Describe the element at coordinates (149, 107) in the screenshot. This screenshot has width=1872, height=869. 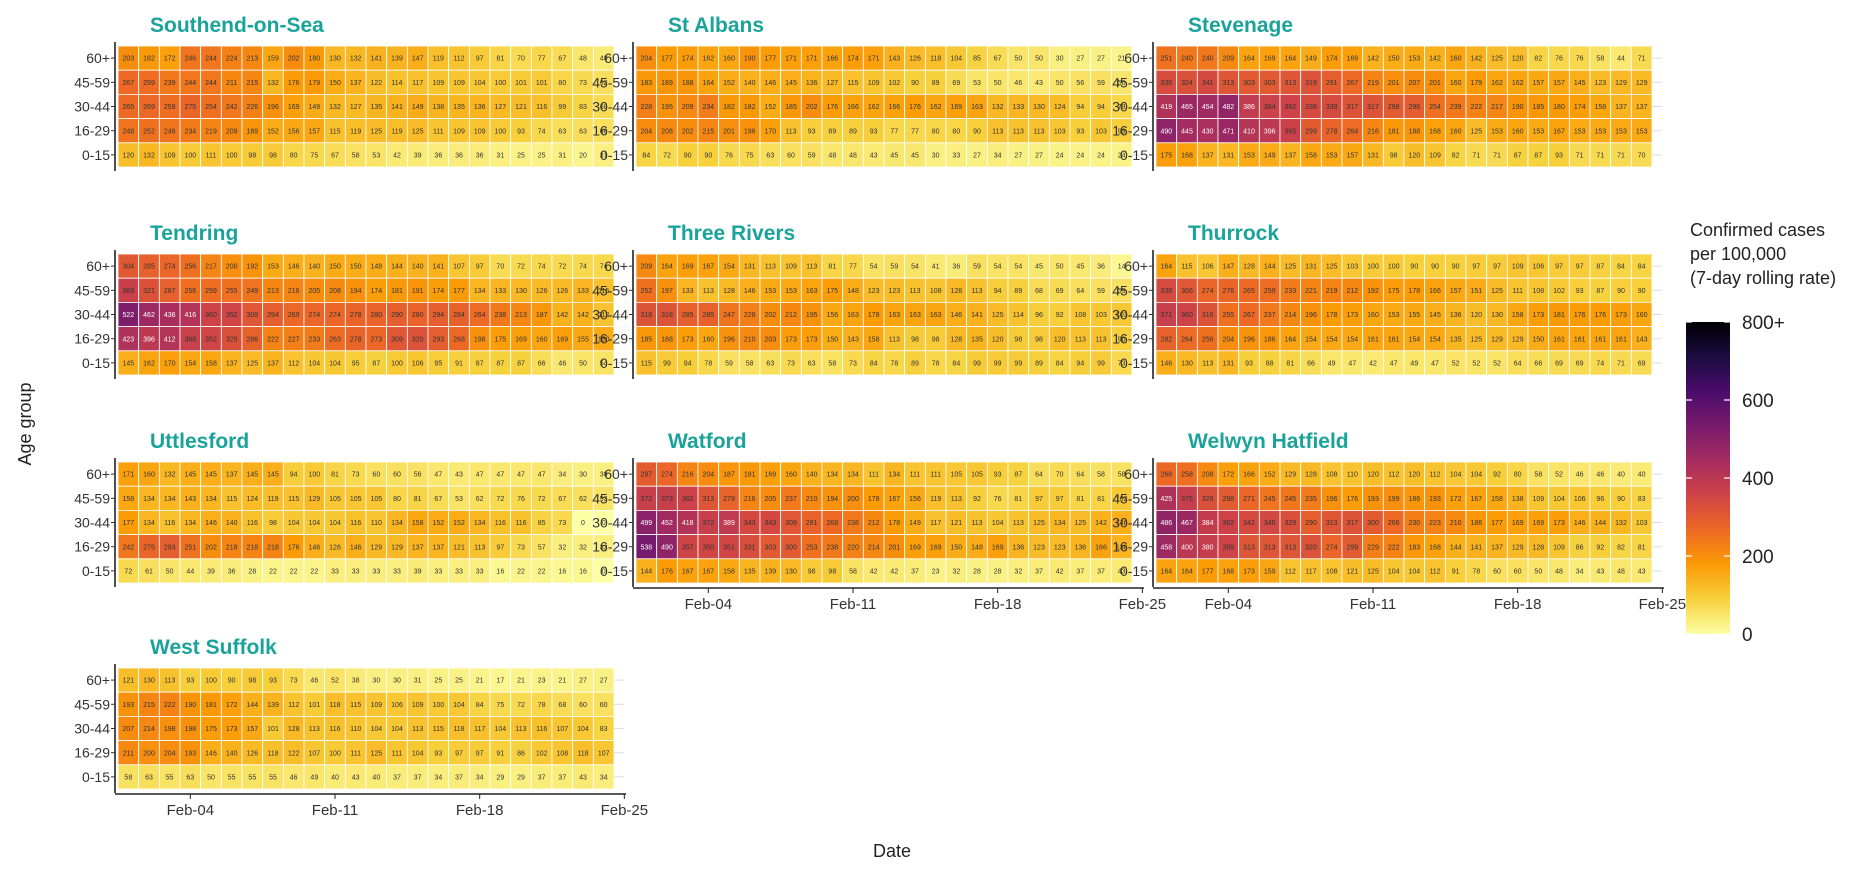
I see `cell-value-label: 269` at that location.